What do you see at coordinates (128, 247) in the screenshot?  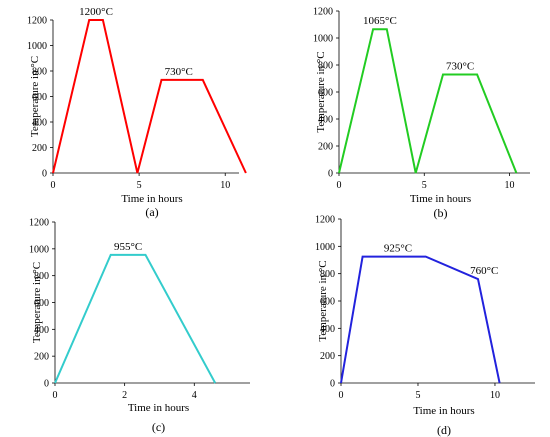 I see `temperature-annotation: 955°C` at bounding box center [128, 247].